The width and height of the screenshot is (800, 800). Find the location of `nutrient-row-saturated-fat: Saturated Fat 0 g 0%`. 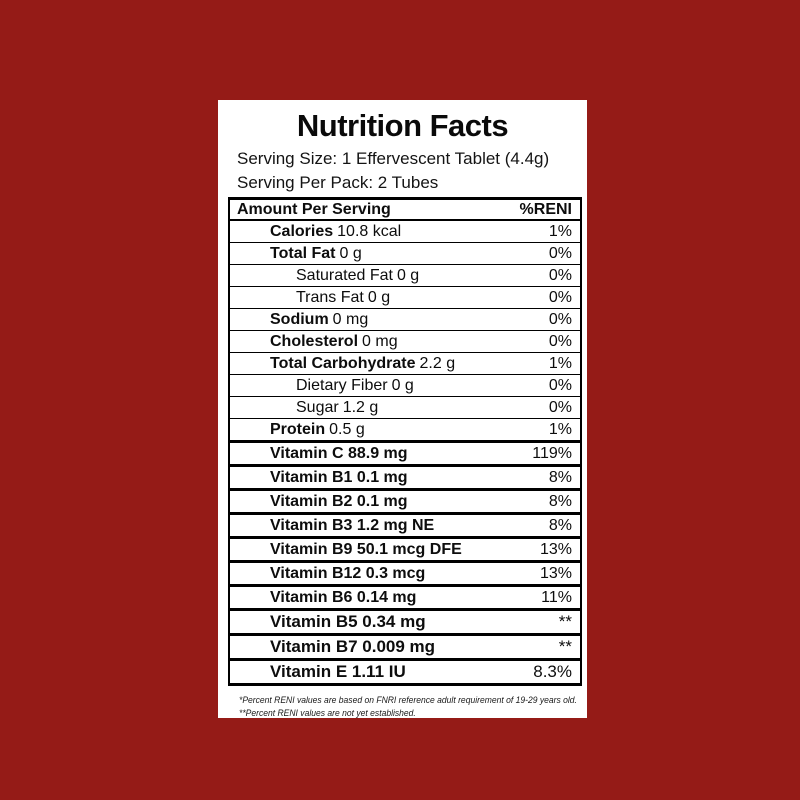

nutrient-row-saturated-fat: Saturated Fat 0 g 0% is located at coordinates (405, 276).